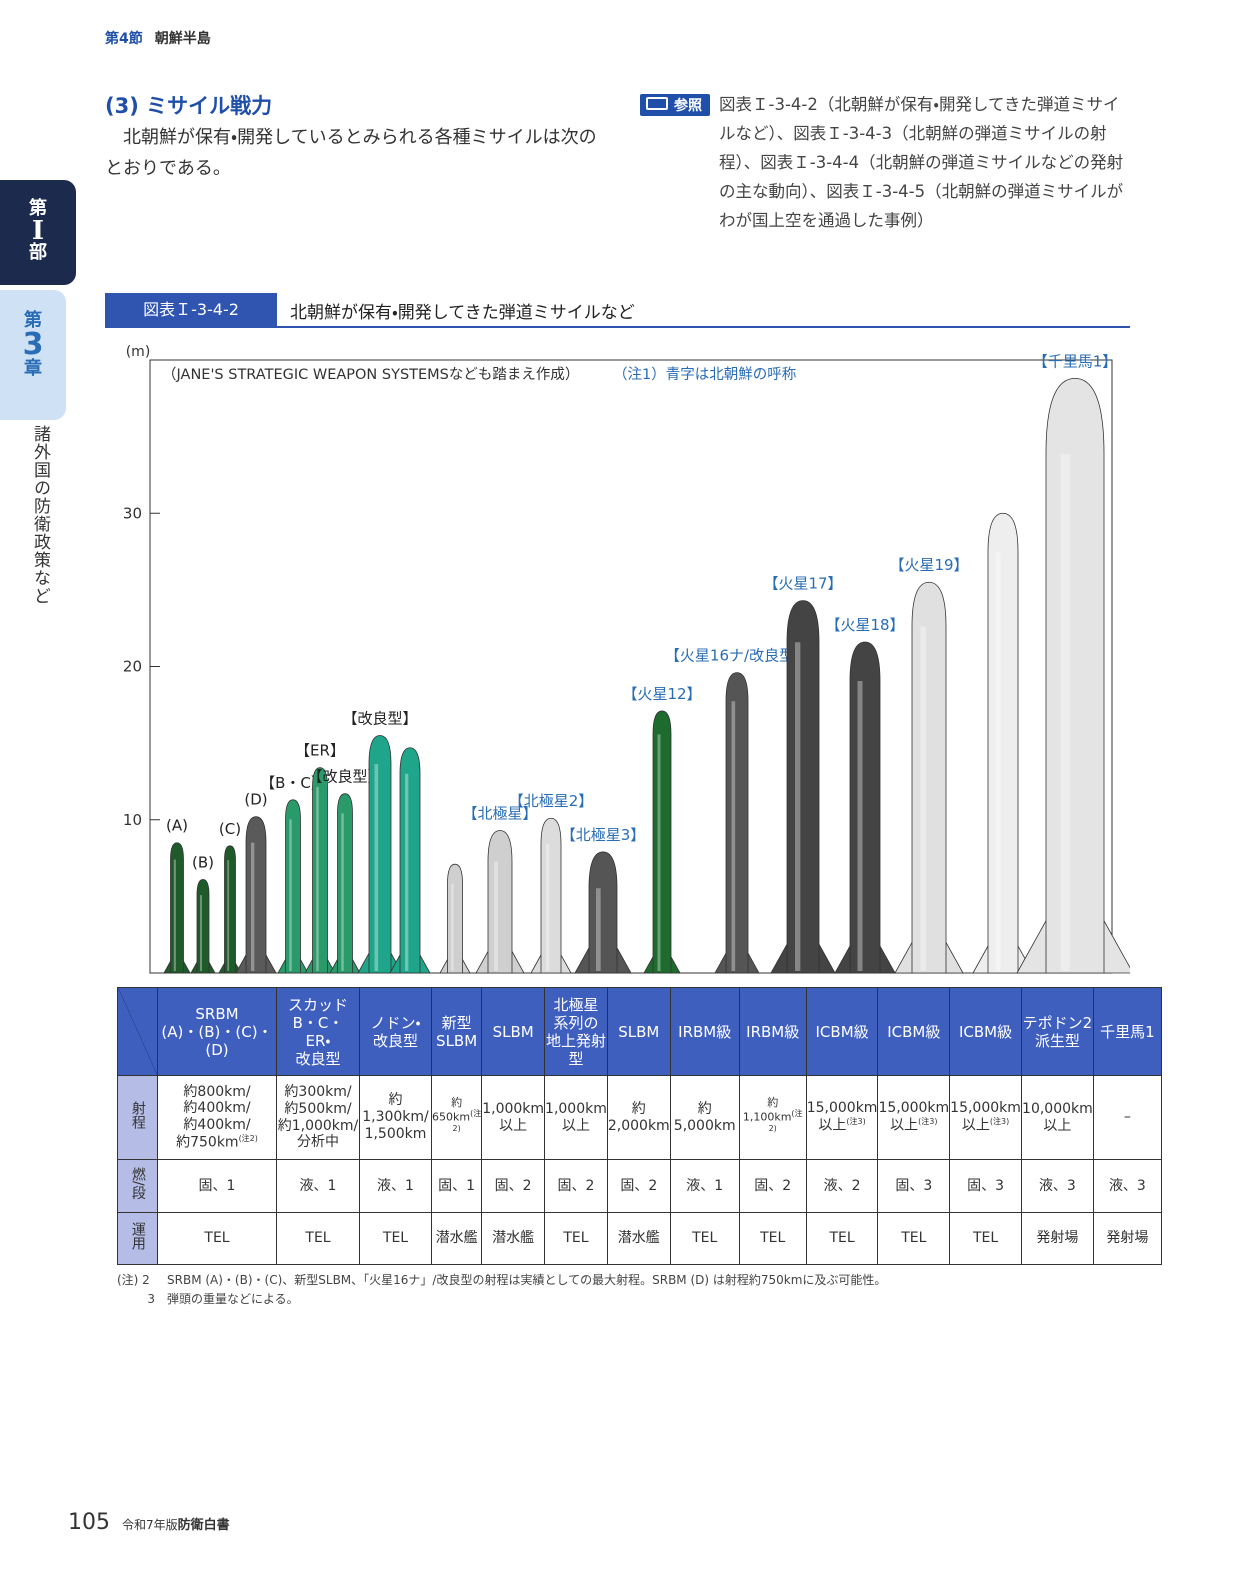 The width and height of the screenshot is (1241, 1595). Describe the element at coordinates (40, 515) in the screenshot. I see `chapter-title: 諸外国の防衛政策など` at that location.